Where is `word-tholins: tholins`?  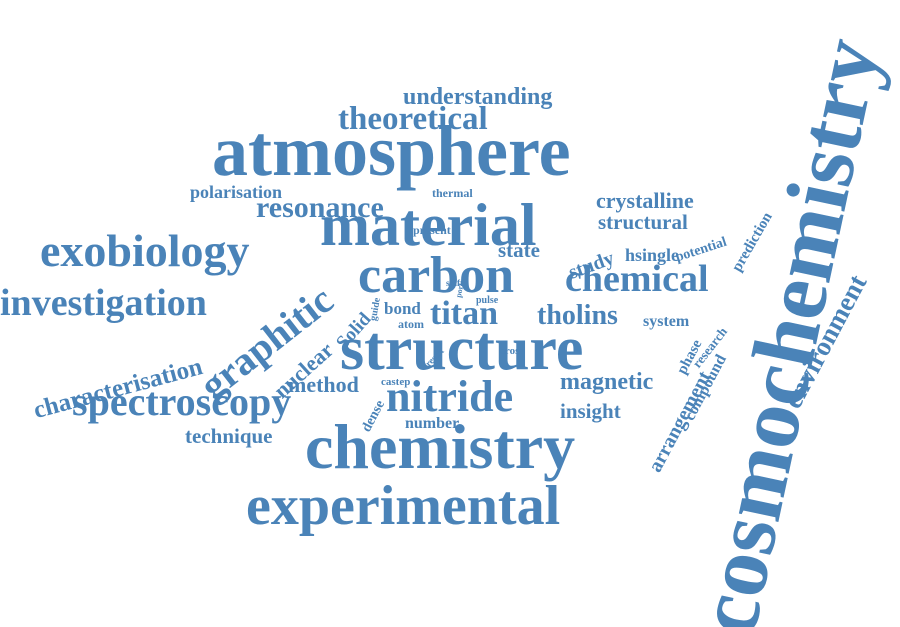
word-tholins: tholins is located at coordinates (577, 315).